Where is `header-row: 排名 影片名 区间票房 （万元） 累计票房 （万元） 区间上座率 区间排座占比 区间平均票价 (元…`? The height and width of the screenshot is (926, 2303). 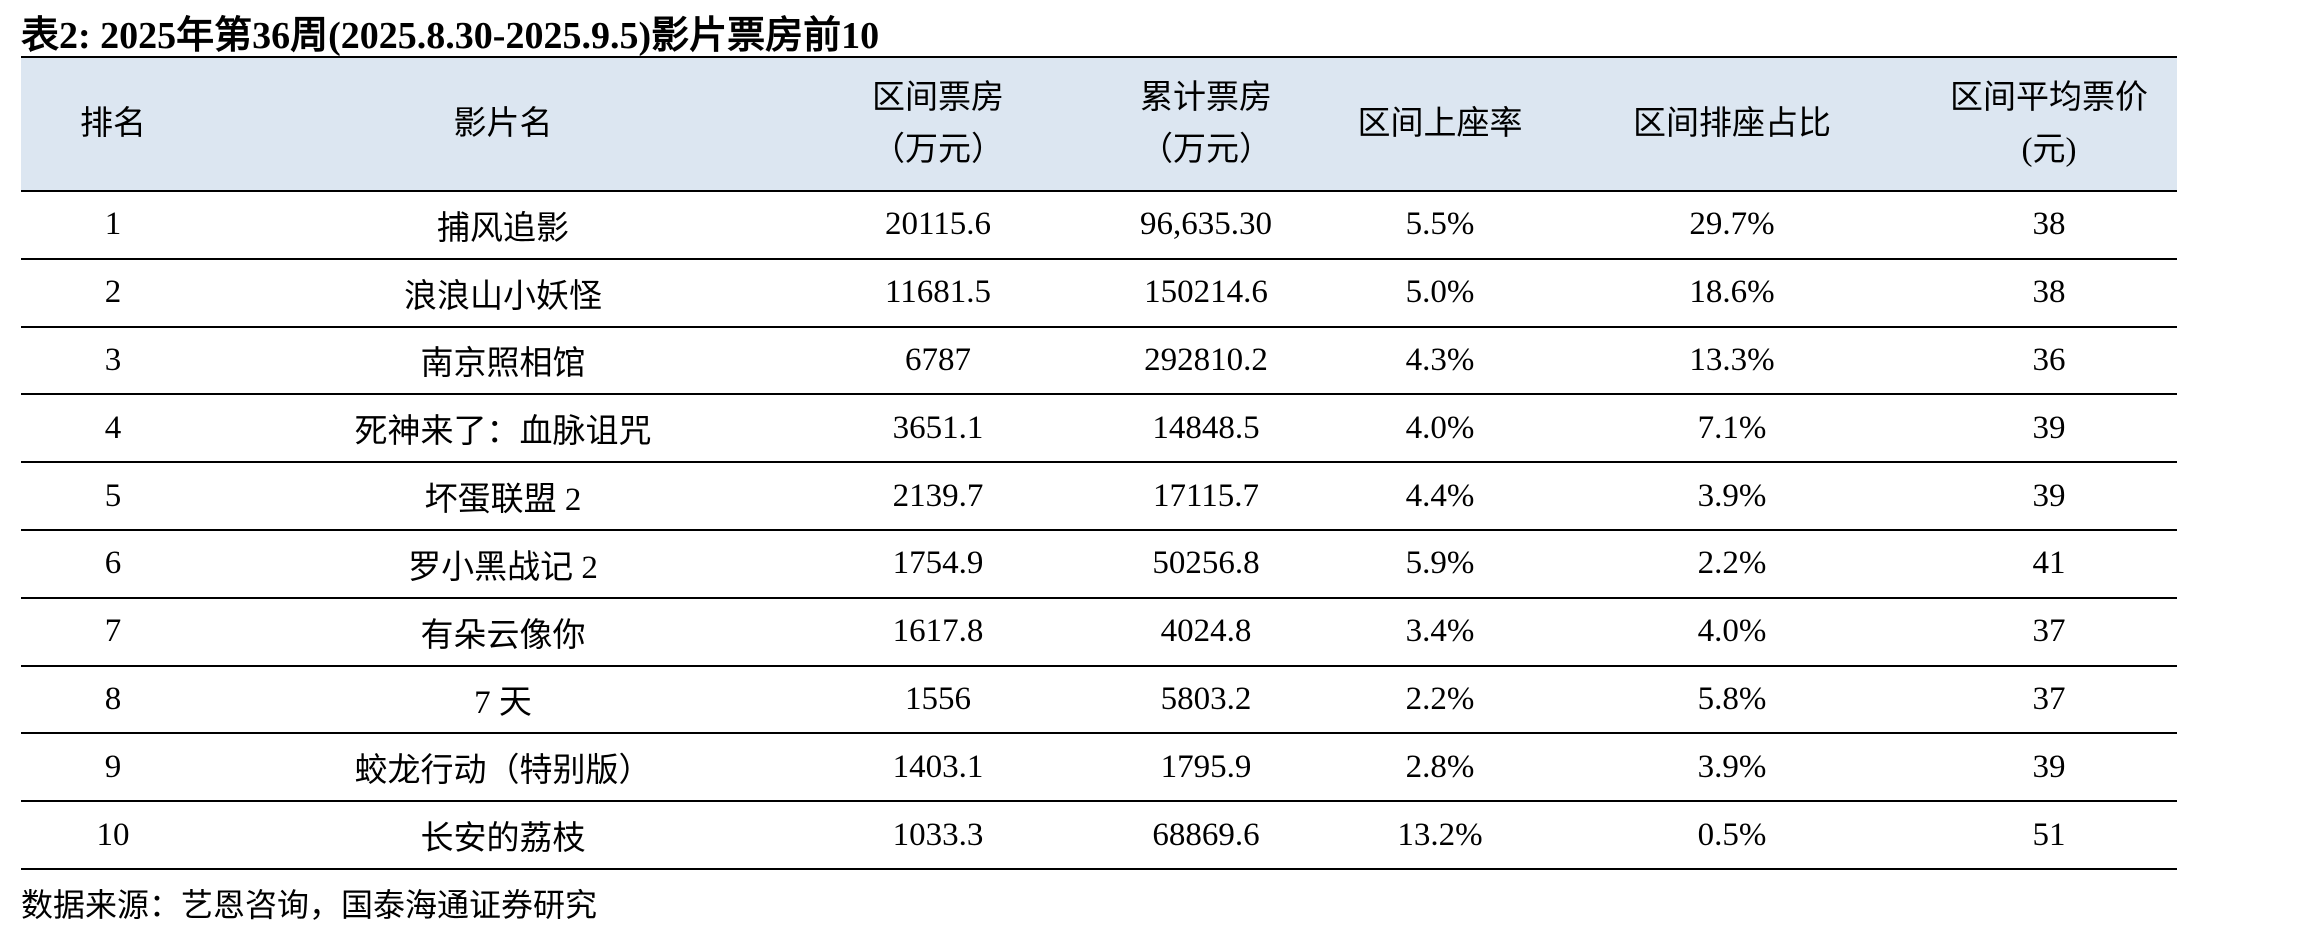 header-row: 排名 影片名 区间票房 （万元） 累计票房 （万元） 区间上座率 区间排座占比 区间平均票价 (元… is located at coordinates (1099, 124).